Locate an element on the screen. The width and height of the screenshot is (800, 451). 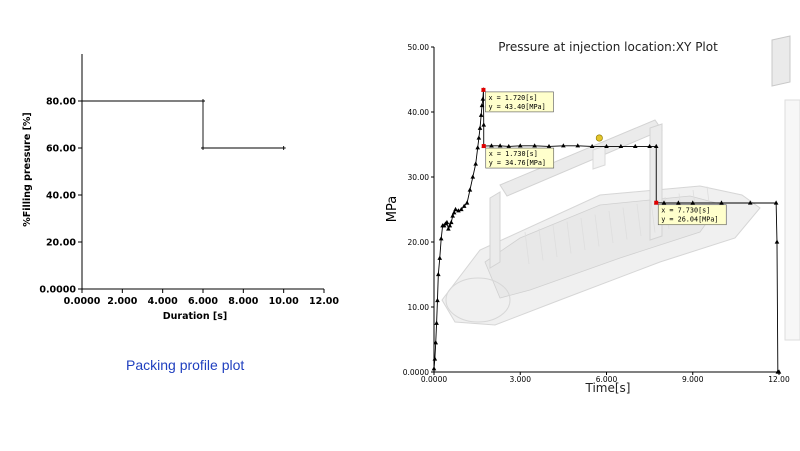
annotation-y-text: y = 26.04[MPa] is located at coordinates (689, 220).